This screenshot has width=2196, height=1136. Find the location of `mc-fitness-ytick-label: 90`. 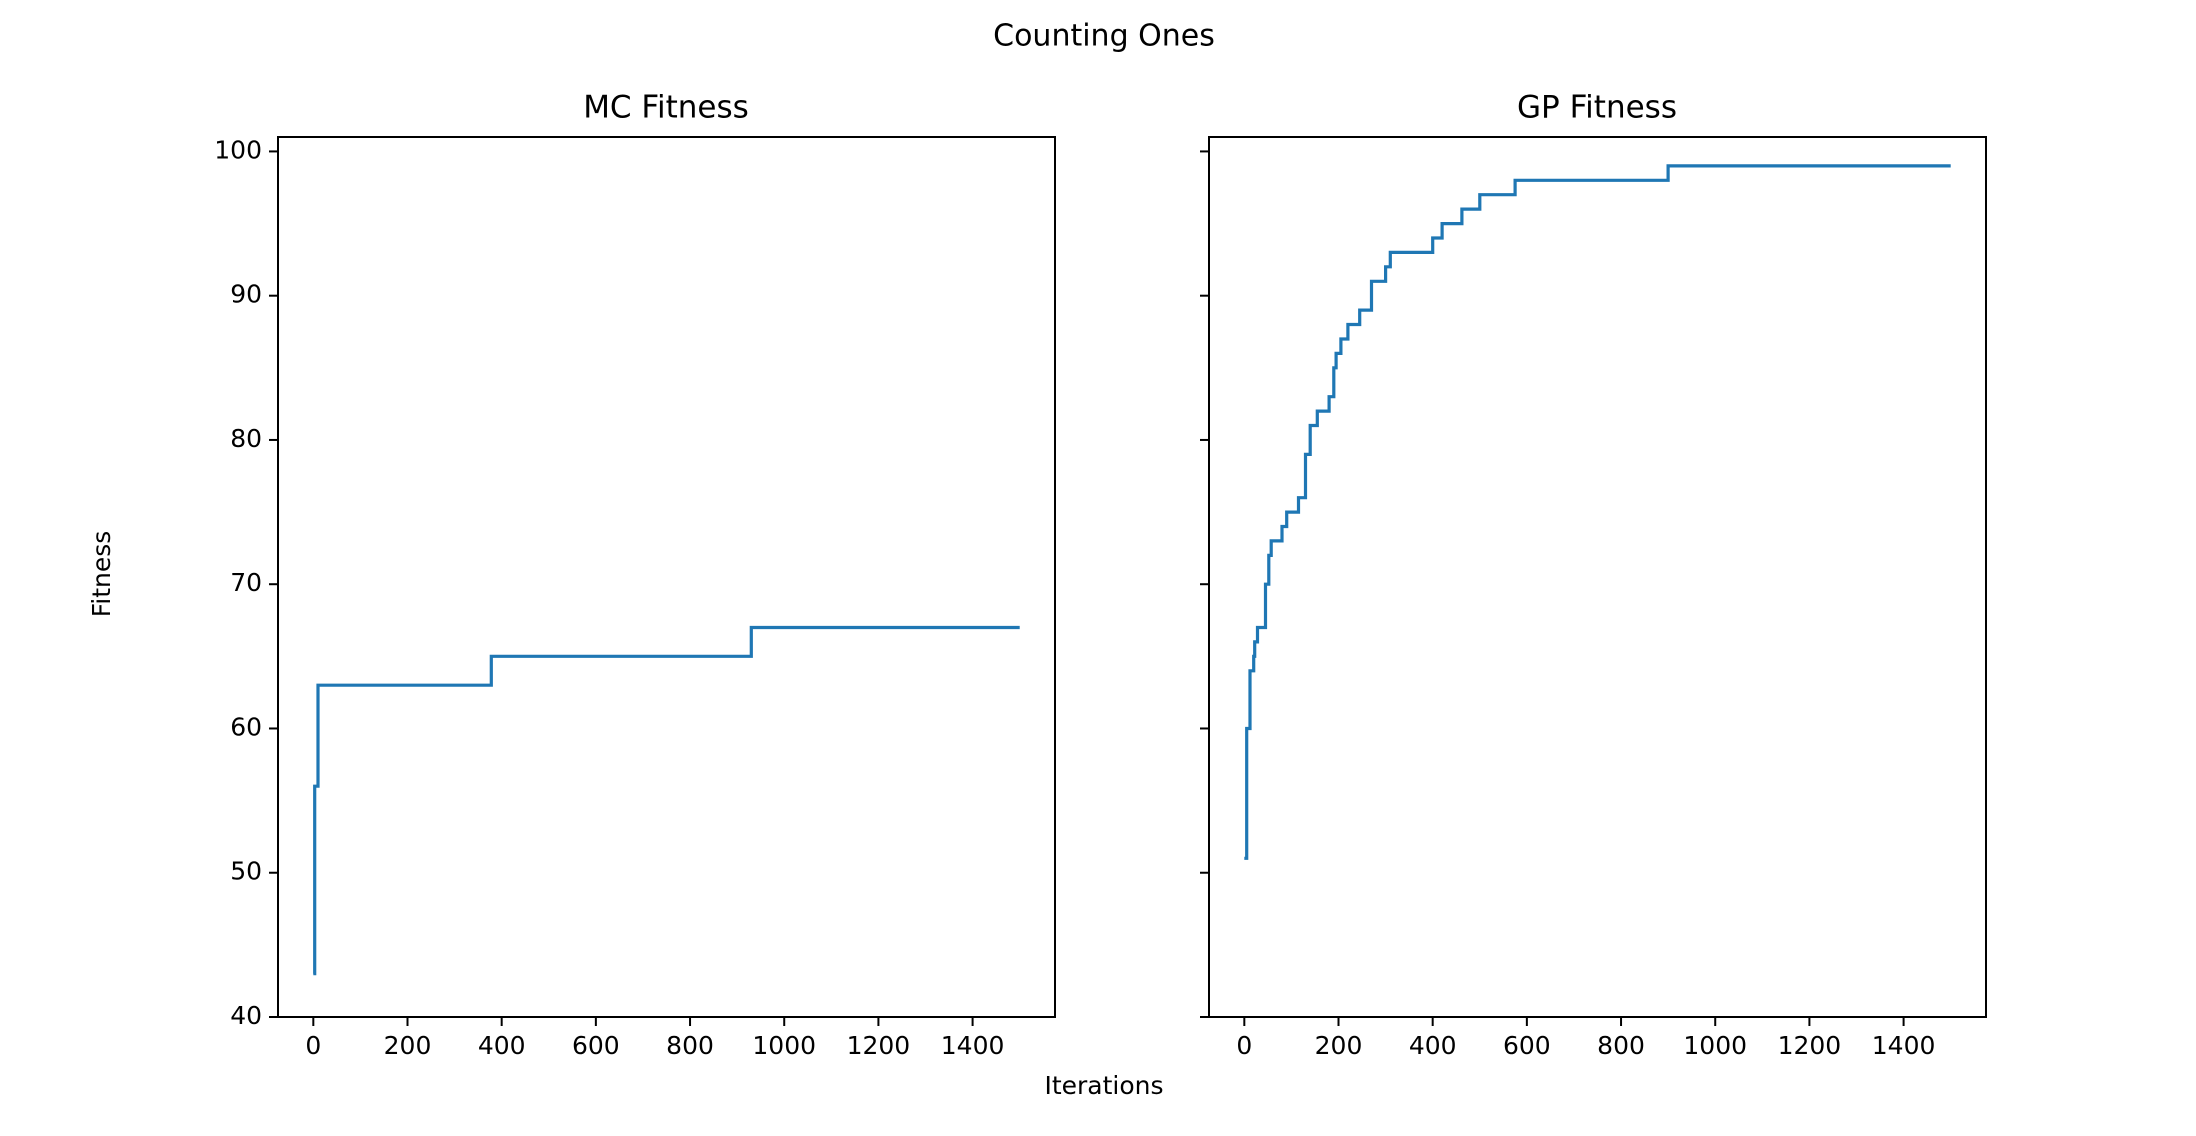

mc-fitness-ytick-label: 90 is located at coordinates (246, 294).